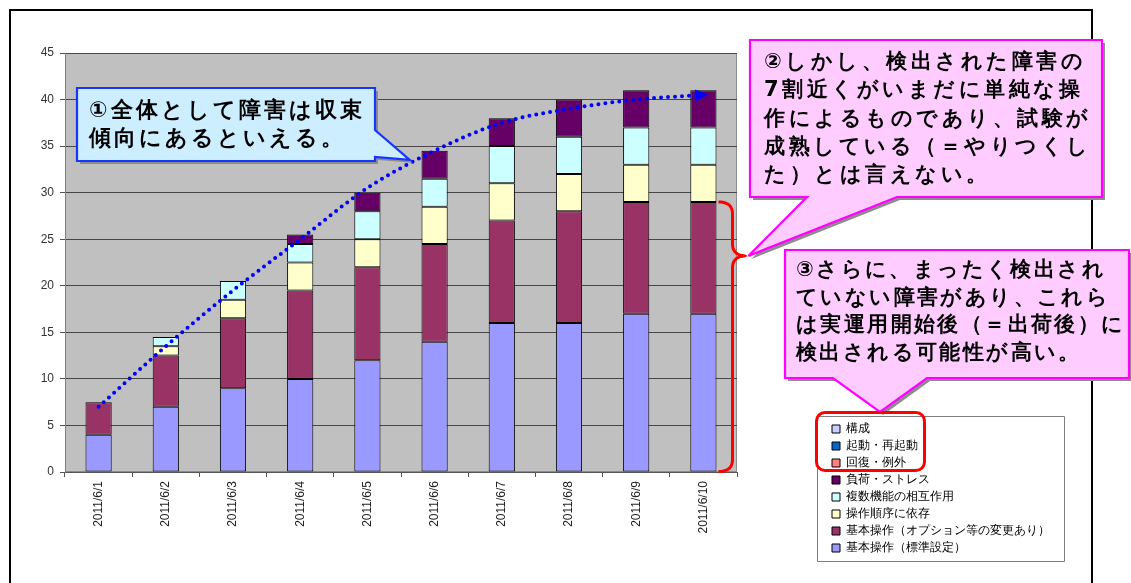  What do you see at coordinates (906, 547) in the screenshot?
I see `legend-label: 基本操作（標準設定）` at bounding box center [906, 547].